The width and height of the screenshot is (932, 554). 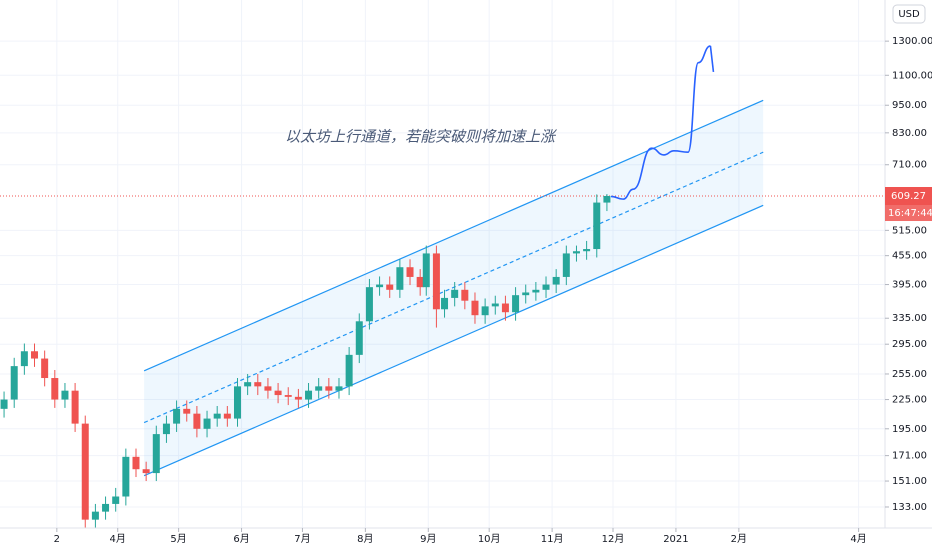 I want to click on countdown-bg, so click(x=908, y=213).